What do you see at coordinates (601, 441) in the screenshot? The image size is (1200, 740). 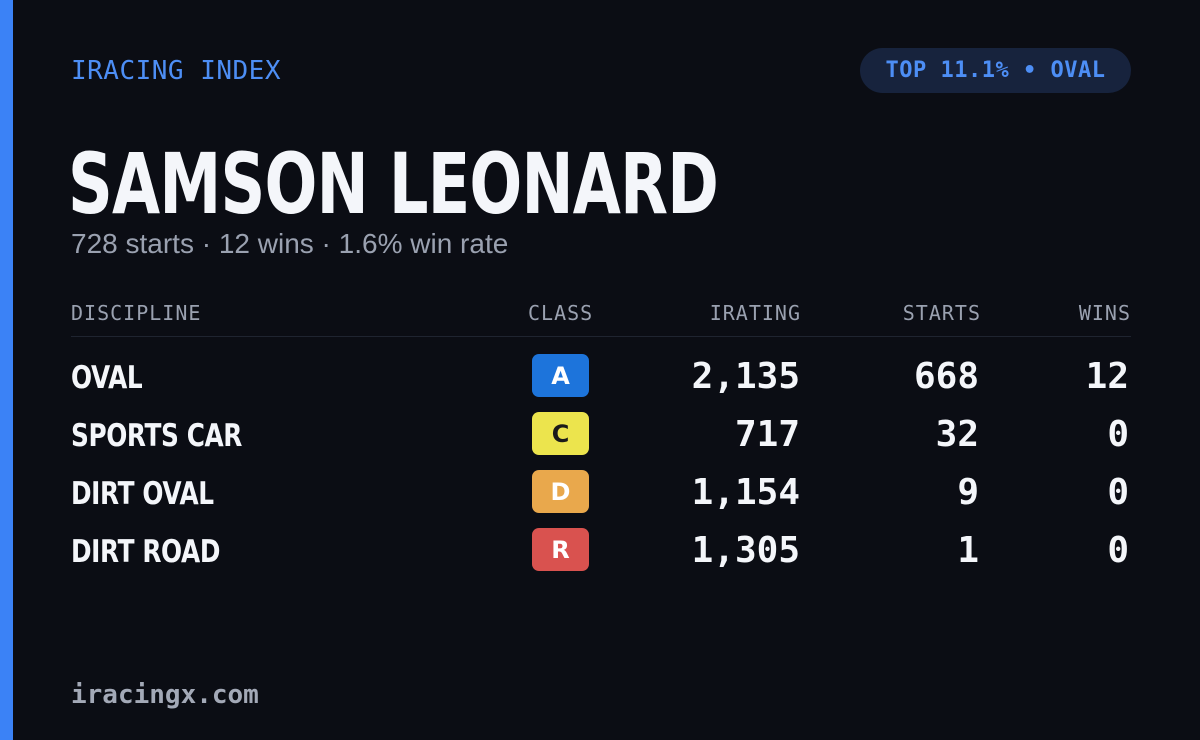 I see `table-row: SPORTS CAR C 717 32 0` at bounding box center [601, 441].